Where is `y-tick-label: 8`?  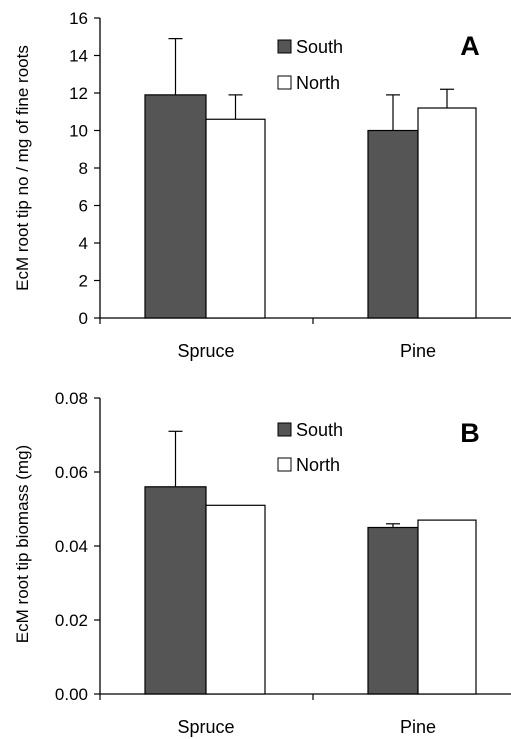 y-tick-label: 8 is located at coordinates (83, 168).